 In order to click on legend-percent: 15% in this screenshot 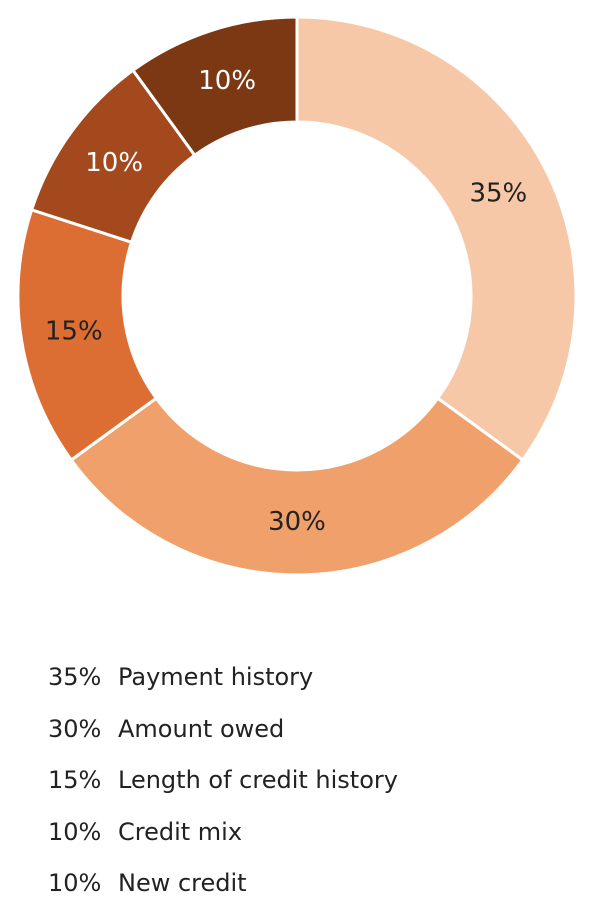, I will do `click(75, 780)`.